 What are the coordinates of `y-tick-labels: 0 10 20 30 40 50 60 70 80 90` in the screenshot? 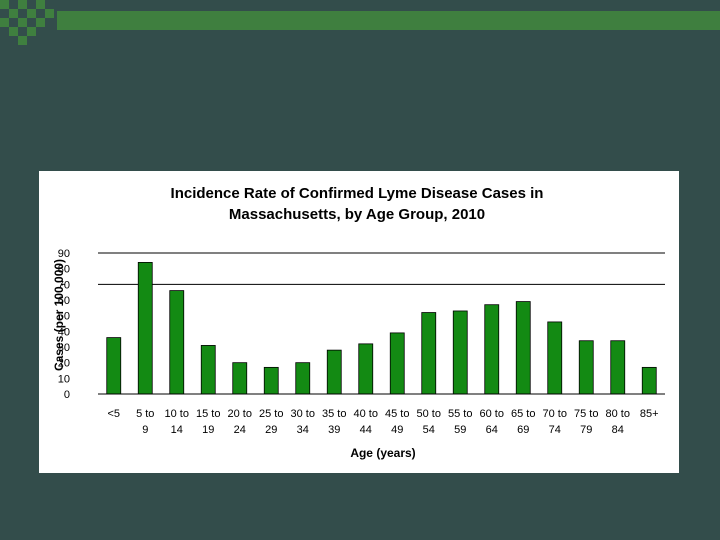 It's located at (64, 324).